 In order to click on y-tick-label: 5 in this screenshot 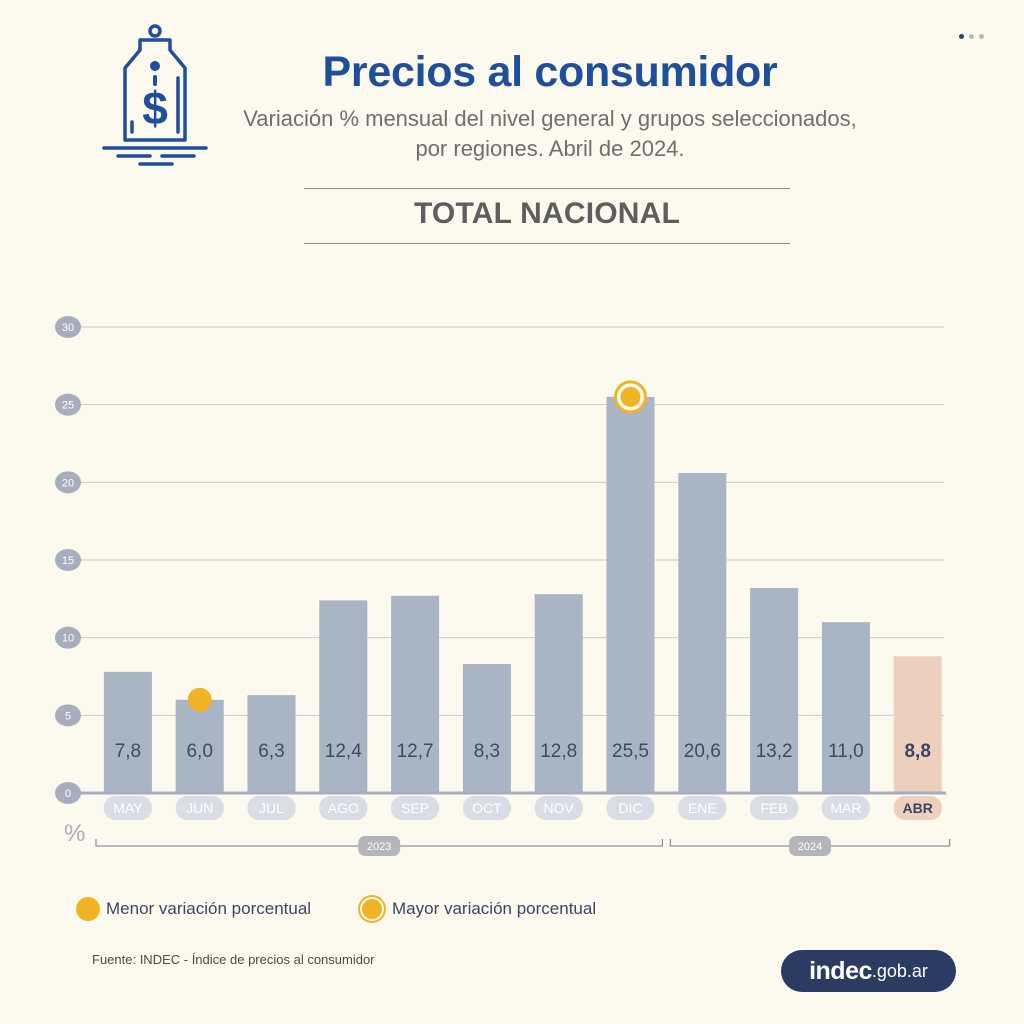, I will do `click(68, 716)`.